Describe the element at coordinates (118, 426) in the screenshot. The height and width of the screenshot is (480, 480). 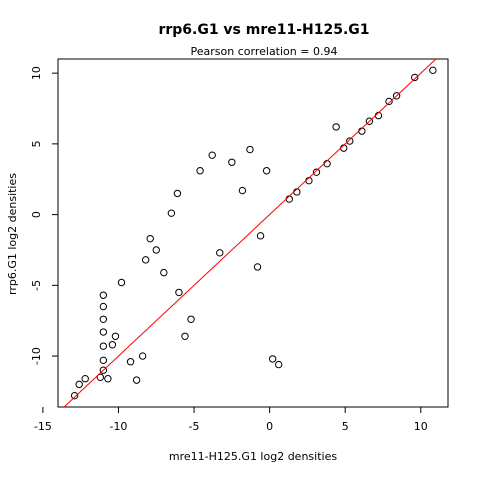
I see `x-tick-label: -10` at that location.